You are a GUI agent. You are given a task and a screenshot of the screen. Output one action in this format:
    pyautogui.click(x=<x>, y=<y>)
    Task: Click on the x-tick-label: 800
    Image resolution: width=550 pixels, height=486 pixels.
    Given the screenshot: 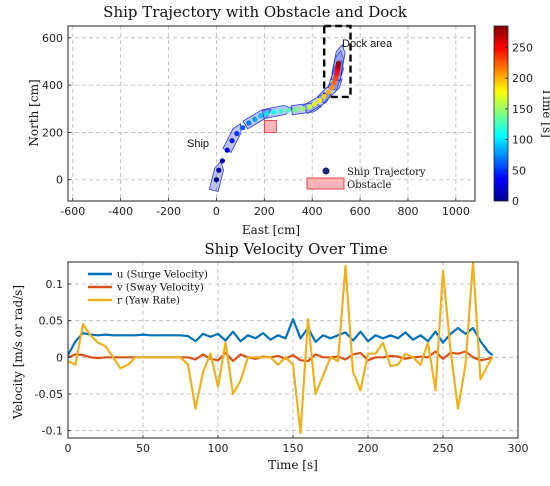 What is the action you would take?
    pyautogui.click(x=407, y=211)
    